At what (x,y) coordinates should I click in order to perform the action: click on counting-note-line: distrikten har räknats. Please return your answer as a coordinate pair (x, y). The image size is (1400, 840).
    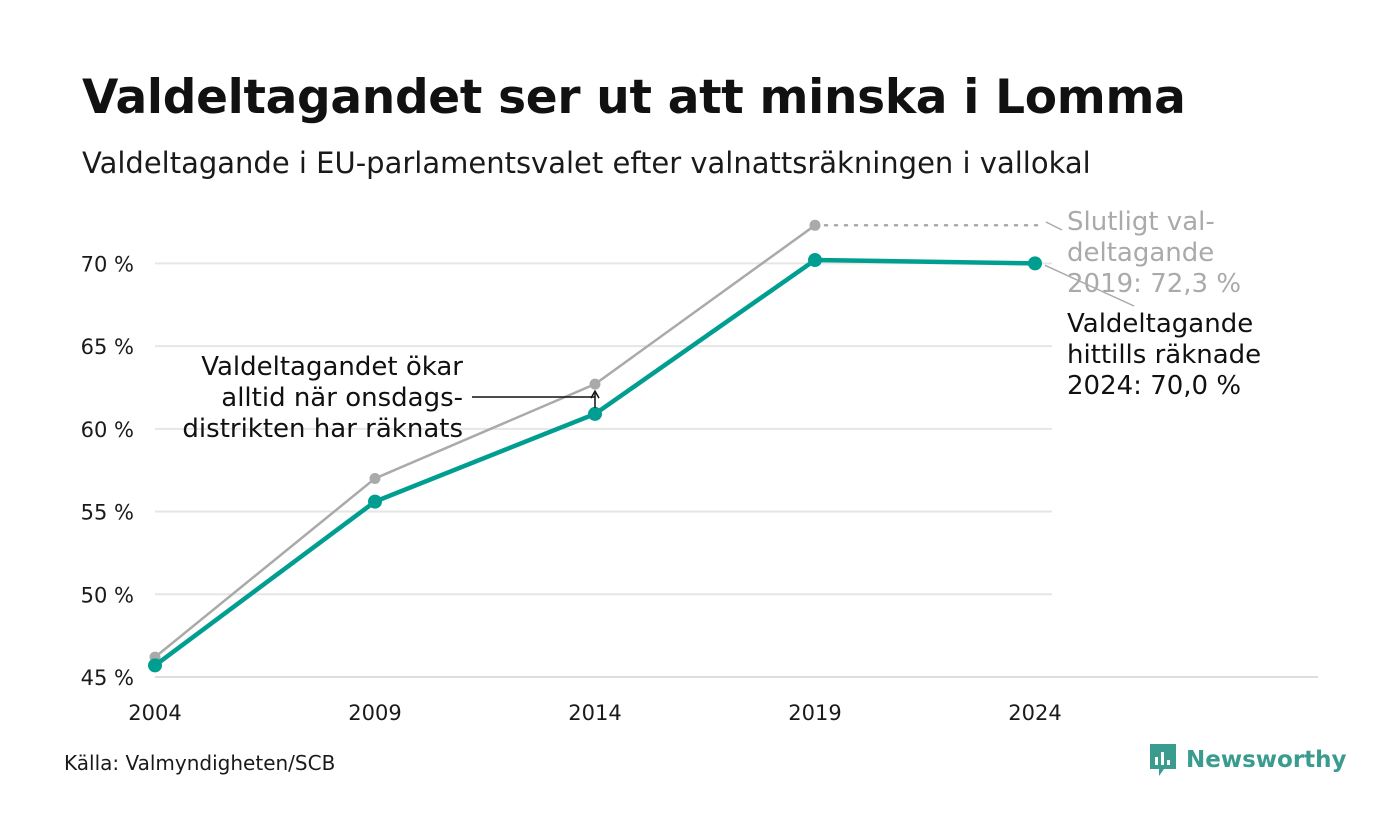
    Looking at the image, I should click on (322, 429).